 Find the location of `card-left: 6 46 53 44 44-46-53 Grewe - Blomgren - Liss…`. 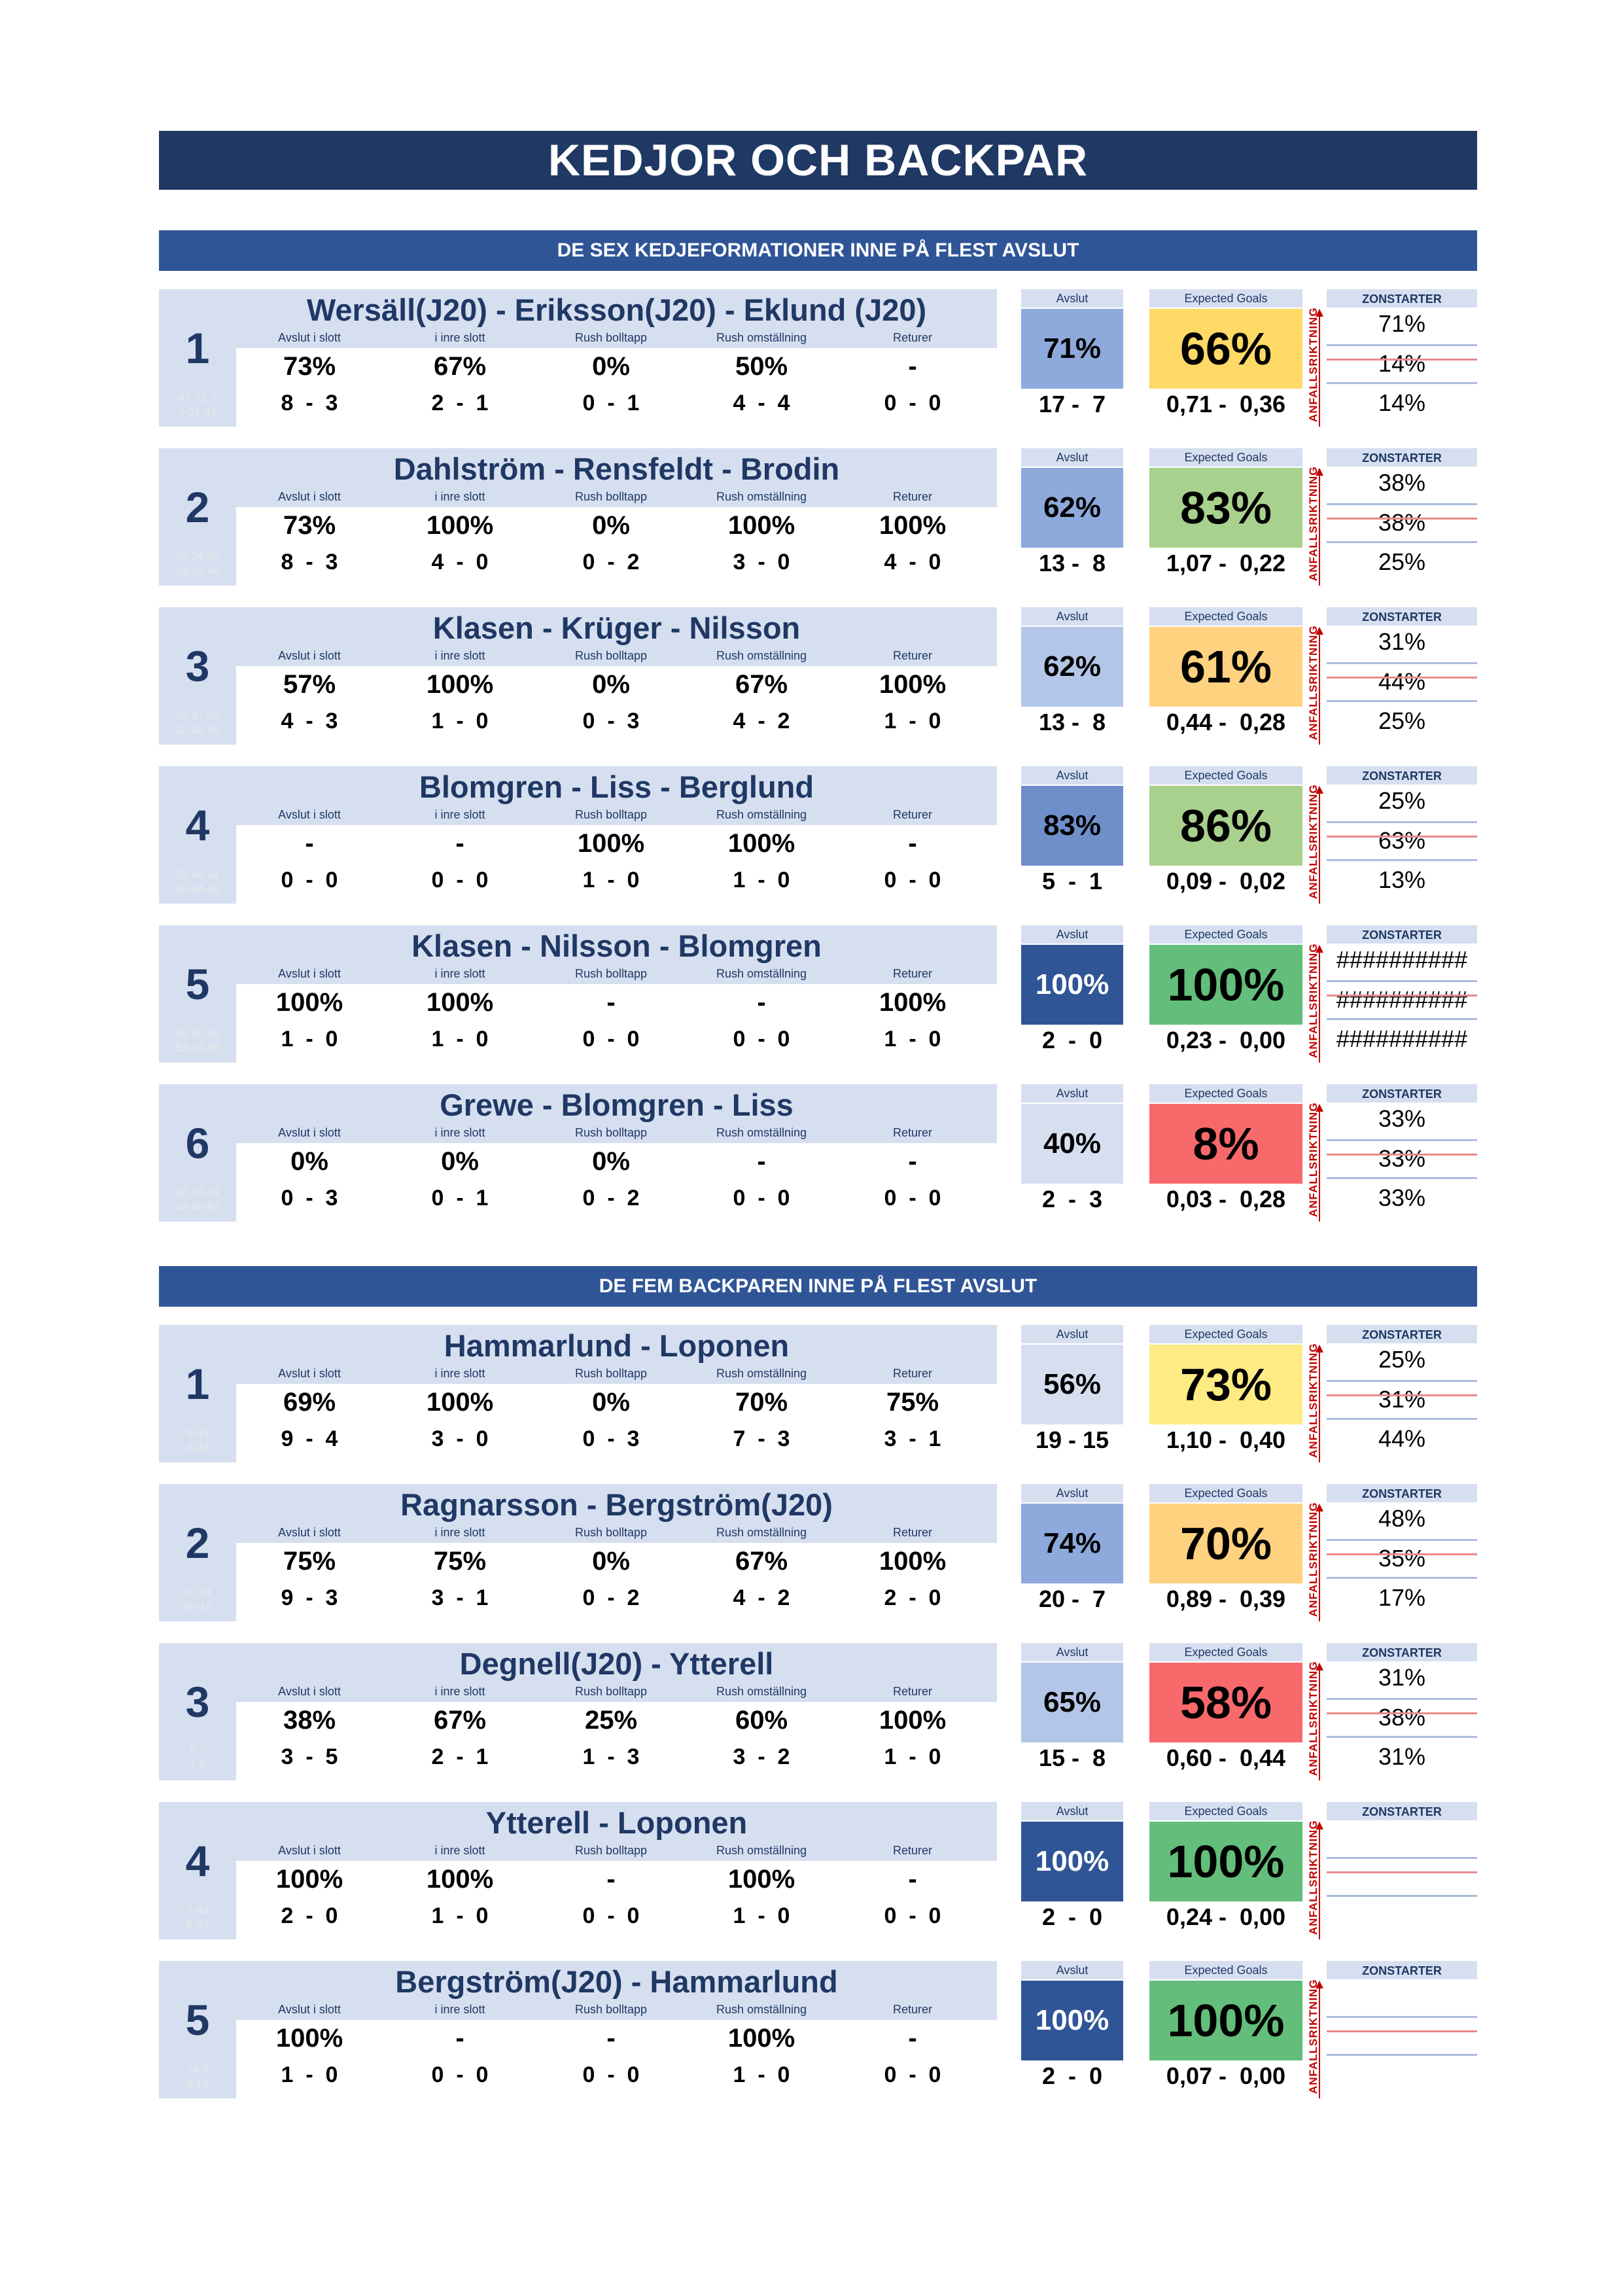

card-left: 6 46 53 44 44-46-53 Grewe - Blomgren - Liss… is located at coordinates (578, 1153).